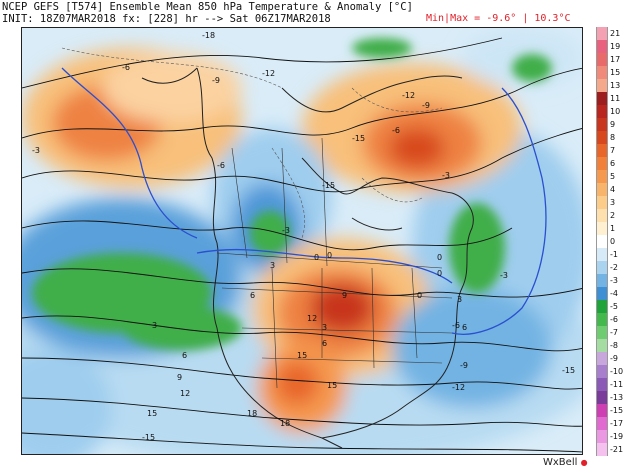  What do you see at coordinates (615, 33) in the screenshot?
I see `colorbar-label: 21` at bounding box center [615, 33].